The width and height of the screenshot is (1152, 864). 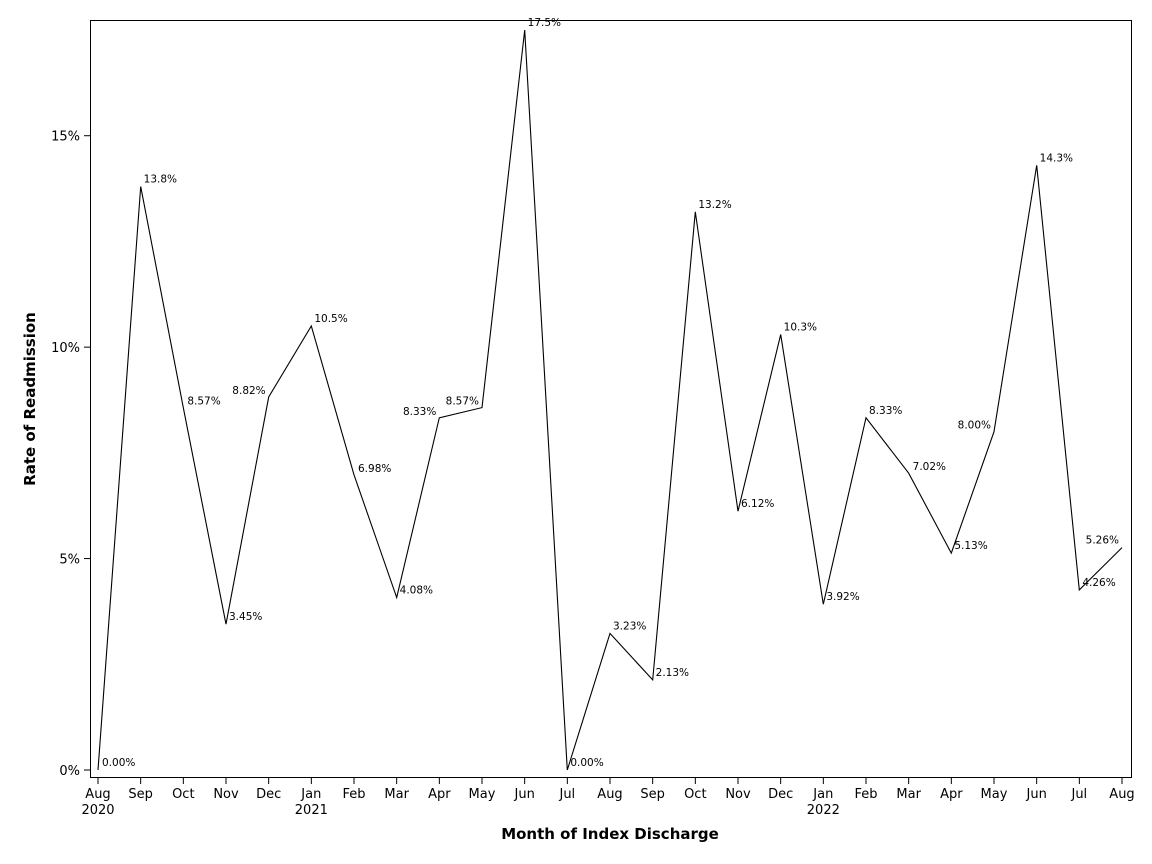 I want to click on data-label: 5.26%, so click(x=1102, y=541).